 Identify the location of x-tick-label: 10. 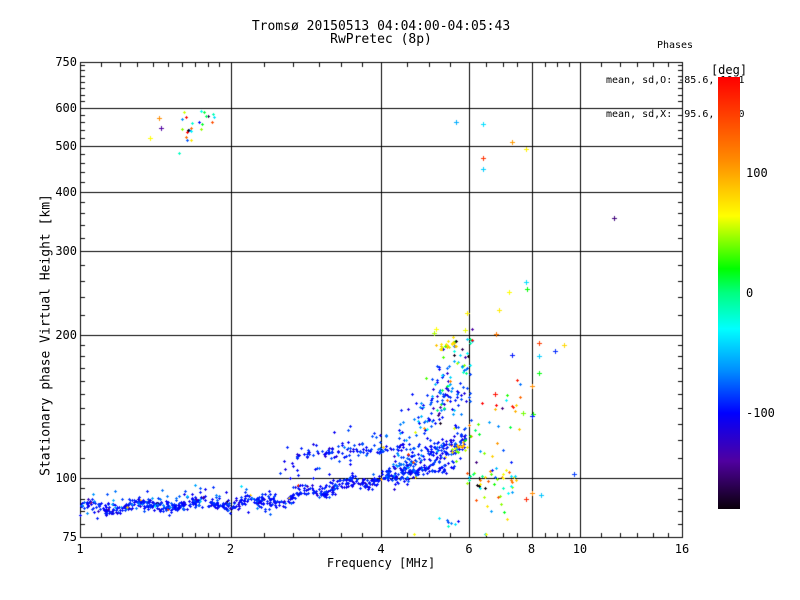
(580, 549).